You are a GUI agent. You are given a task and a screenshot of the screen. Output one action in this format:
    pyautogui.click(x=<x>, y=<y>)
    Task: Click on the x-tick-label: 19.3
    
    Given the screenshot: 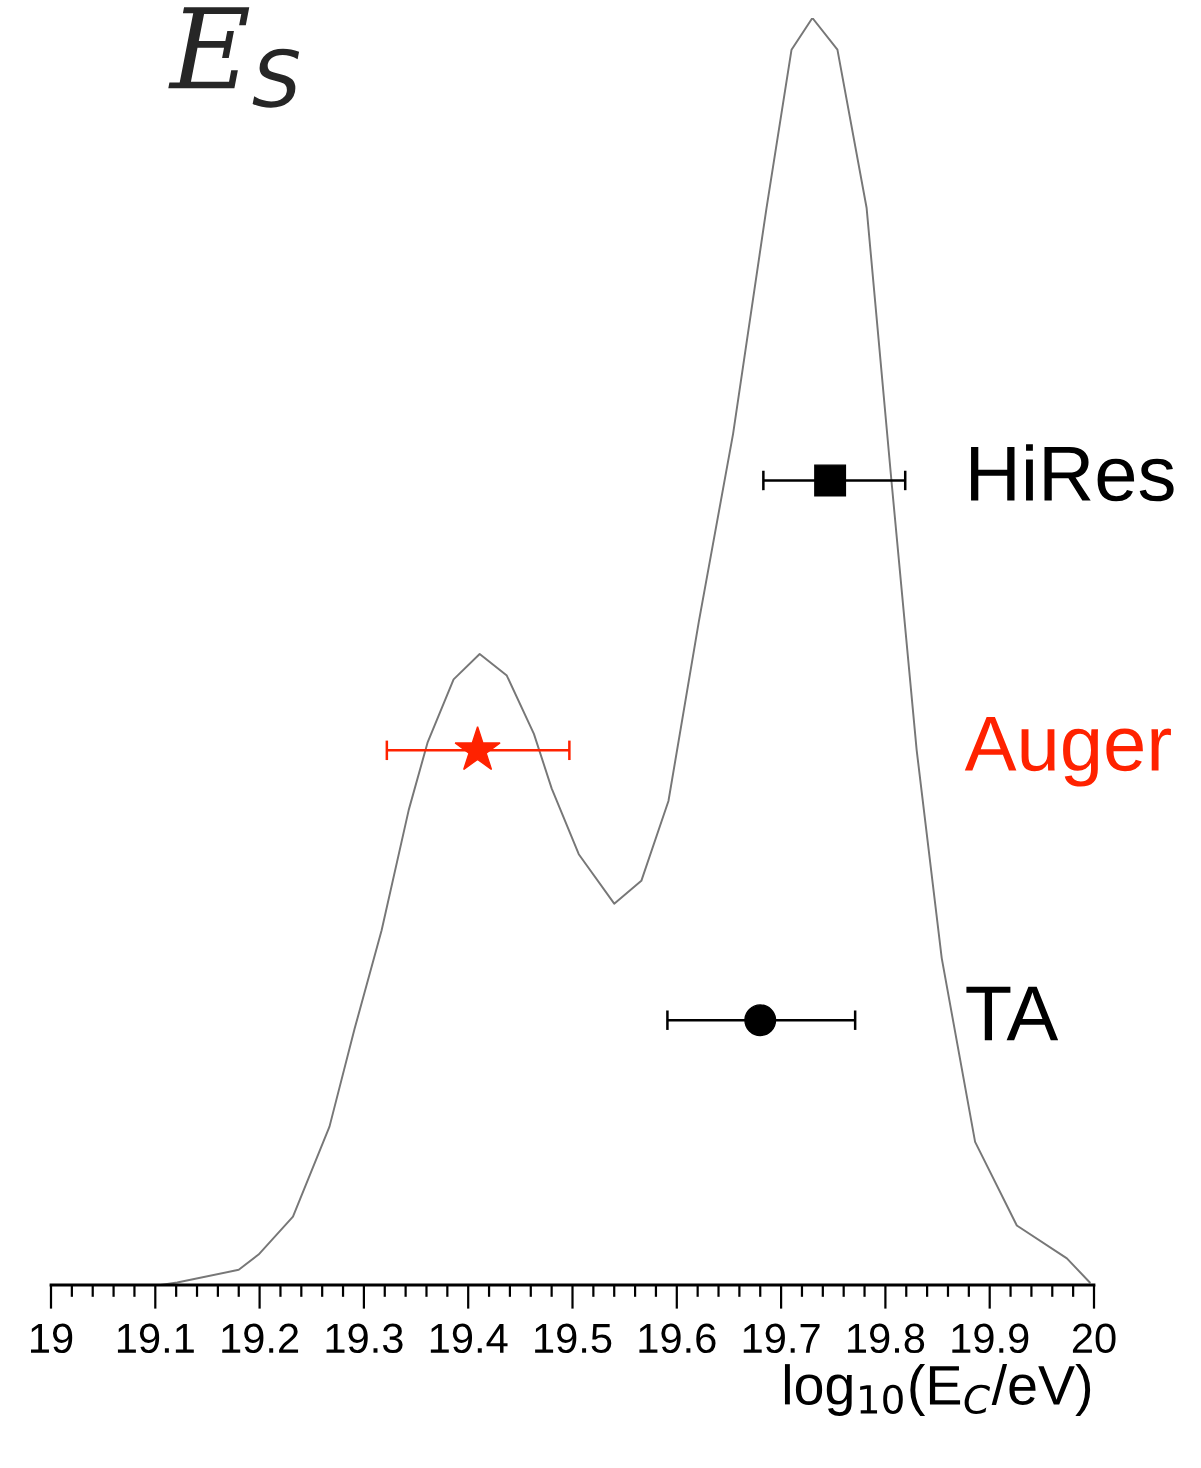 What is the action you would take?
    pyautogui.click(x=364, y=1338)
    